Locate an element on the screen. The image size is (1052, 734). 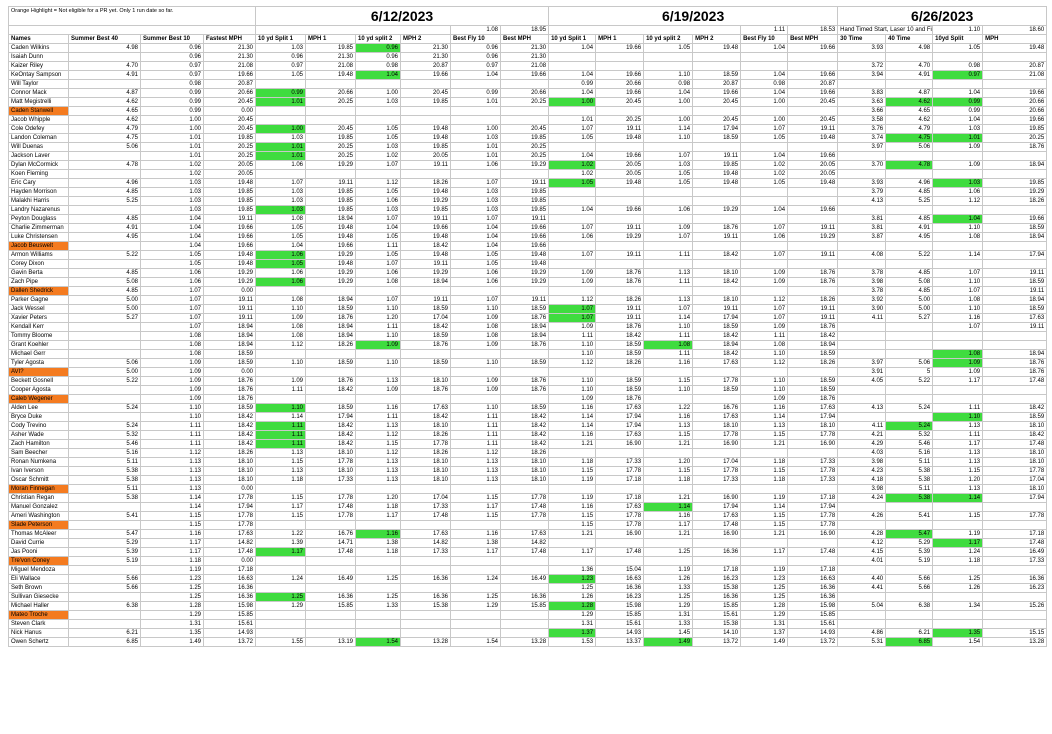
cell: 5.25 is located at coordinates (104, 201).